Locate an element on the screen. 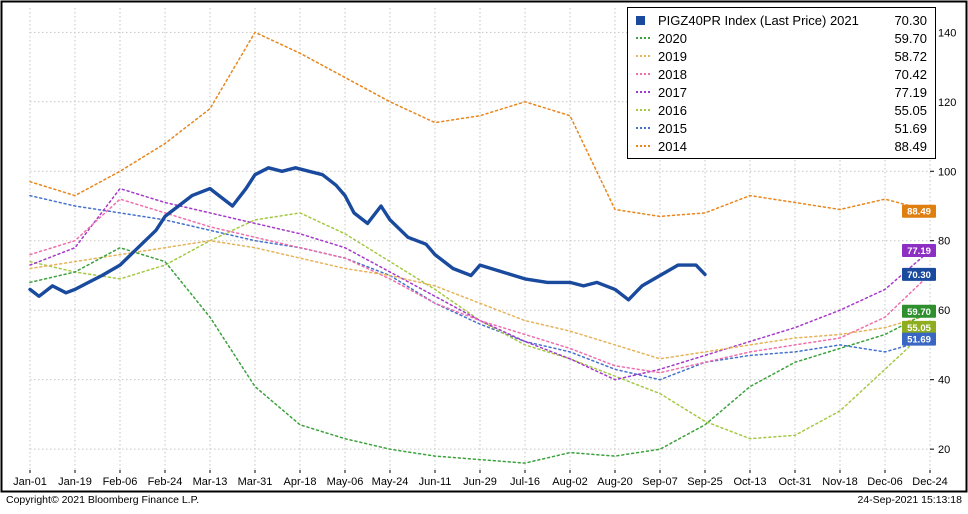 The image size is (968, 514). last-price-badge-text: 77.19 is located at coordinates (919, 251).